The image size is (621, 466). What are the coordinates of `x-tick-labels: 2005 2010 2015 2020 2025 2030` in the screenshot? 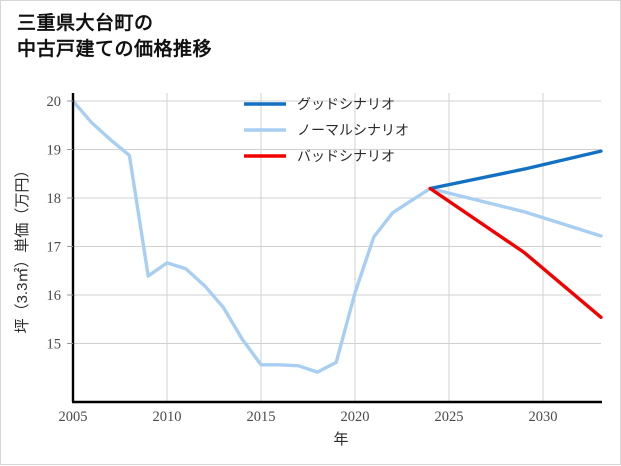 It's located at (308, 417).